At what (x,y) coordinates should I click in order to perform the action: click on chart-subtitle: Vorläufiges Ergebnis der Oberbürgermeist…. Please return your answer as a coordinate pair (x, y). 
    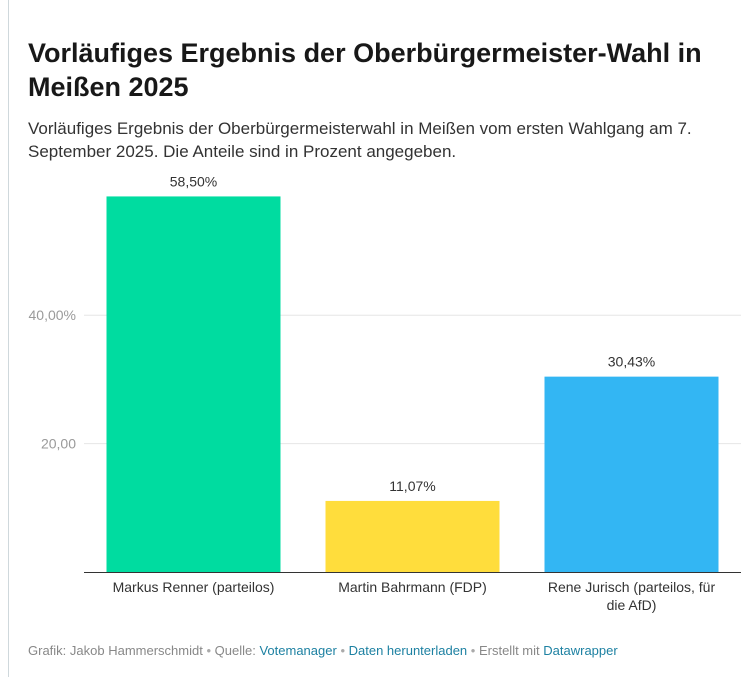
    Looking at the image, I should click on (360, 140).